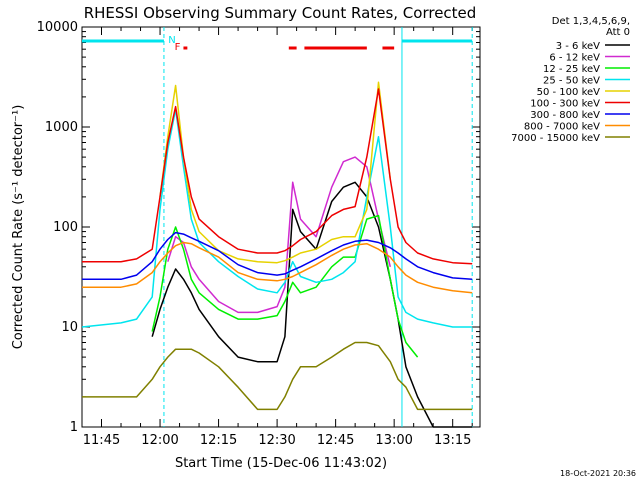 The image size is (640, 480). Describe the element at coordinates (452, 440) in the screenshot. I see `x-tick-label: 13:15` at that location.